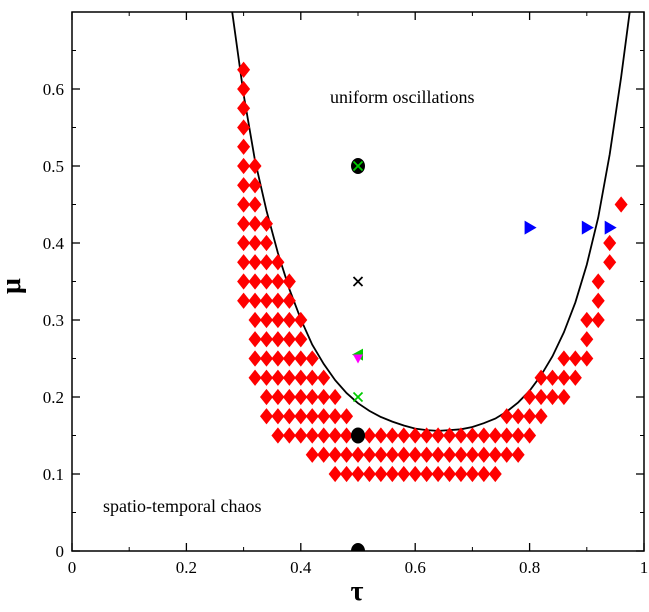 The image size is (649, 612). What do you see at coordinates (60, 551) in the screenshot?
I see `y-tick-label: 0` at bounding box center [60, 551].